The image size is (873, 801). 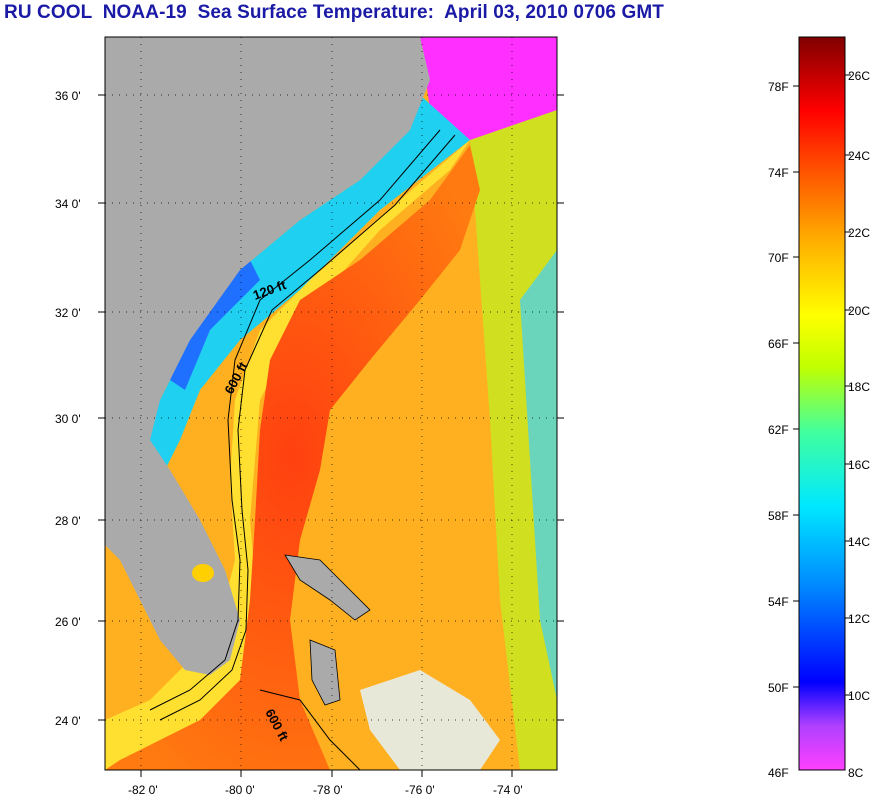 What do you see at coordinates (513, 430) in the screenshot?
I see `offshore-cool-water` at bounding box center [513, 430].